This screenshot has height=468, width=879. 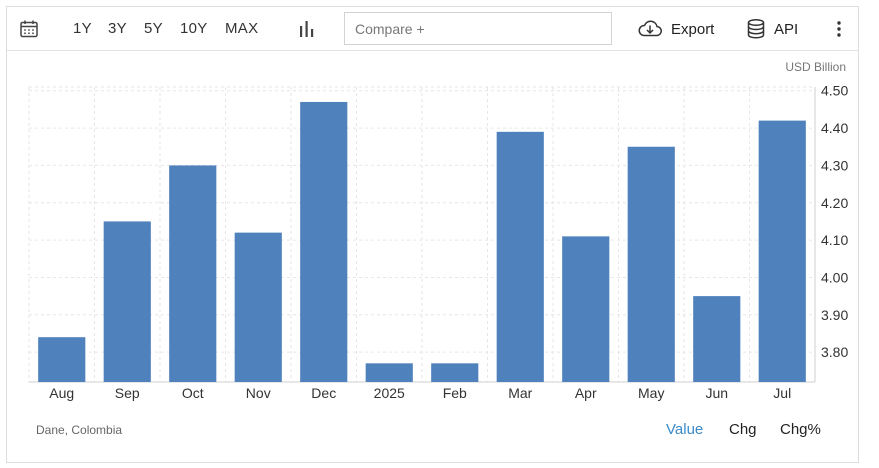 I want to click on chart-toolbar: 1Y 3Y 5Y 10Y MAX Export API, so click(x=432, y=29).